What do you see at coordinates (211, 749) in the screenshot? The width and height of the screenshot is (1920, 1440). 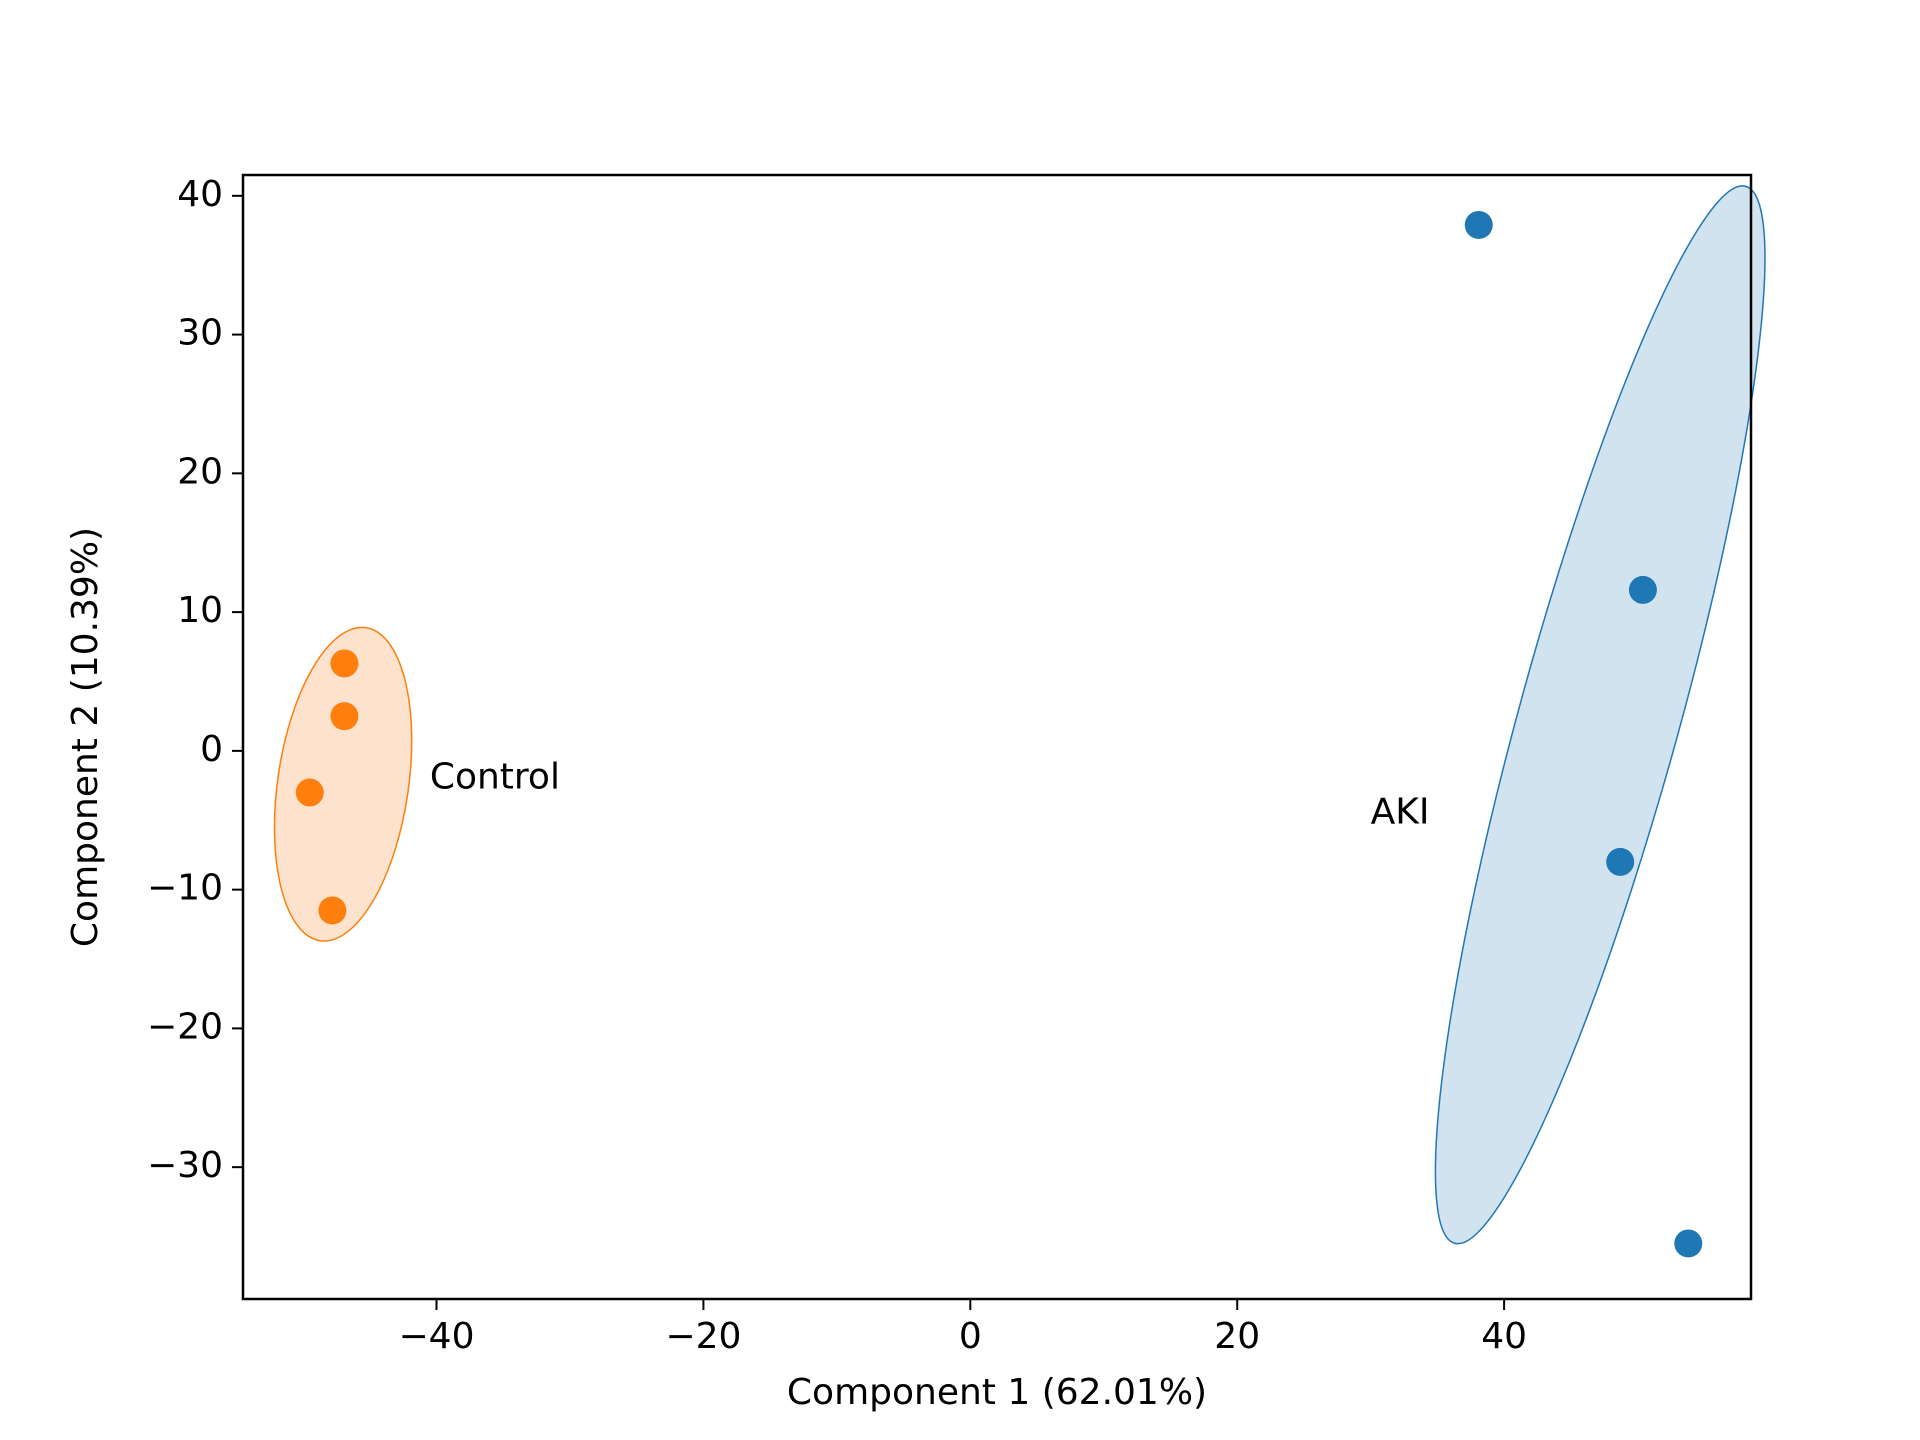 I see `y-tick-label: 0` at bounding box center [211, 749].